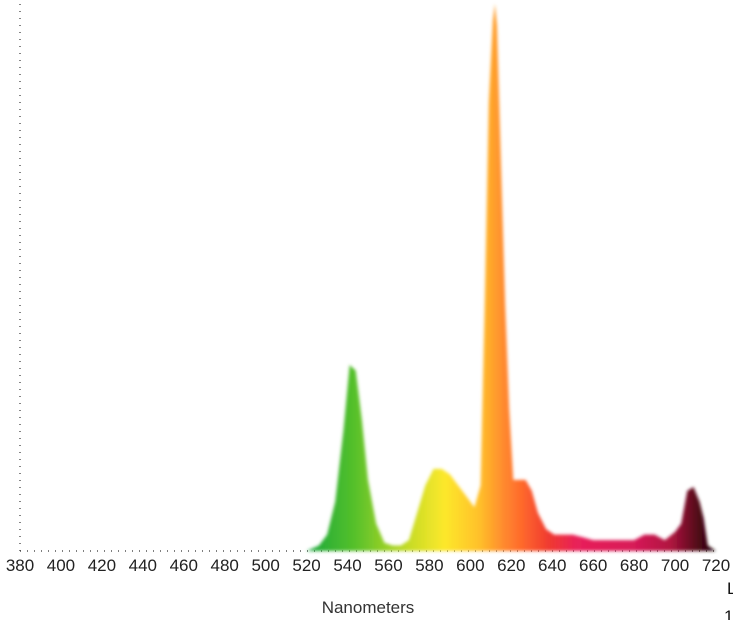 Image resolution: width=733 pixels, height=620 pixels. What do you see at coordinates (634, 565) in the screenshot?
I see `x-tick-label: 680` at bounding box center [634, 565].